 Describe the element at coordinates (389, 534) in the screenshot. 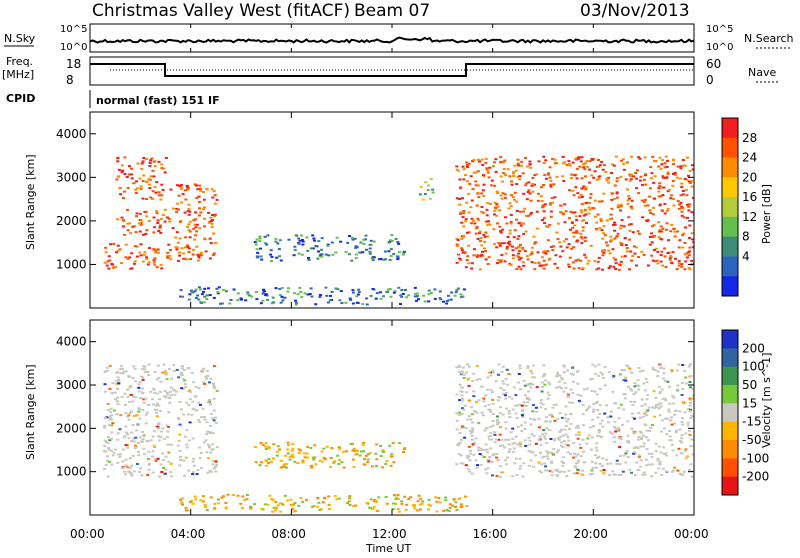

I see `x-tick-label: 12:00` at that location.